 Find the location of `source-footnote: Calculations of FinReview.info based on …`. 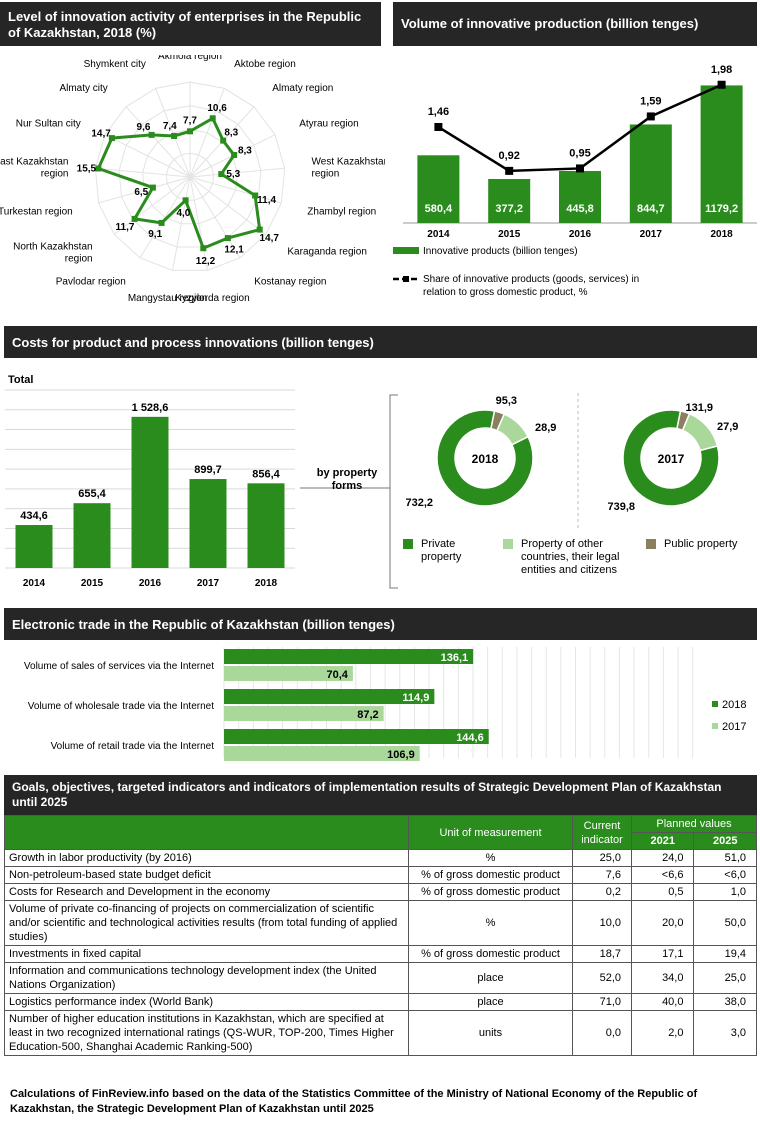

source-footnote: Calculations of FinReview.info based on … is located at coordinates (354, 1101).